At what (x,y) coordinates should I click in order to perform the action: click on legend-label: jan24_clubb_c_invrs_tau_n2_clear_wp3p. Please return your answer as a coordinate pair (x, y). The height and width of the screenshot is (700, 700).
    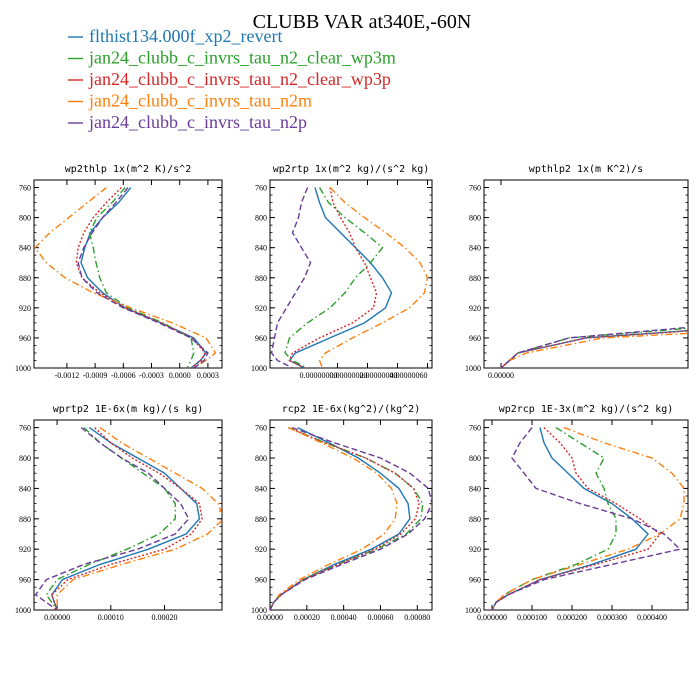
    Looking at the image, I should click on (239, 79).